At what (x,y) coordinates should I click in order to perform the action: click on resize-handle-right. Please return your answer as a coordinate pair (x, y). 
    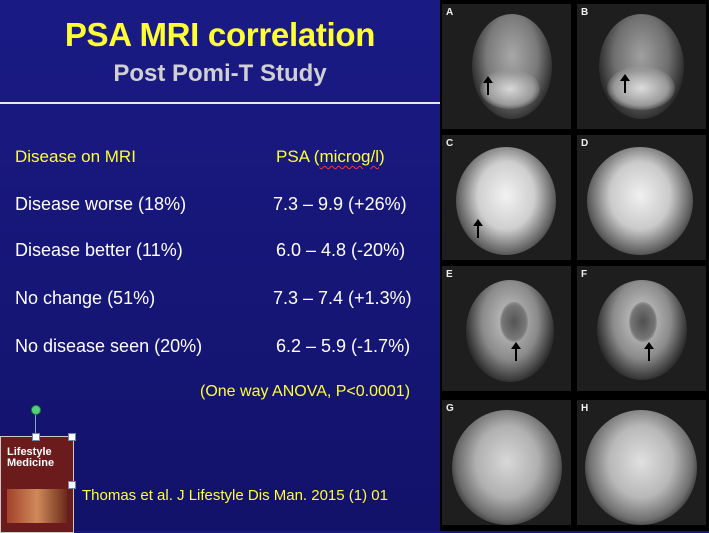
    Looking at the image, I should click on (72, 485).